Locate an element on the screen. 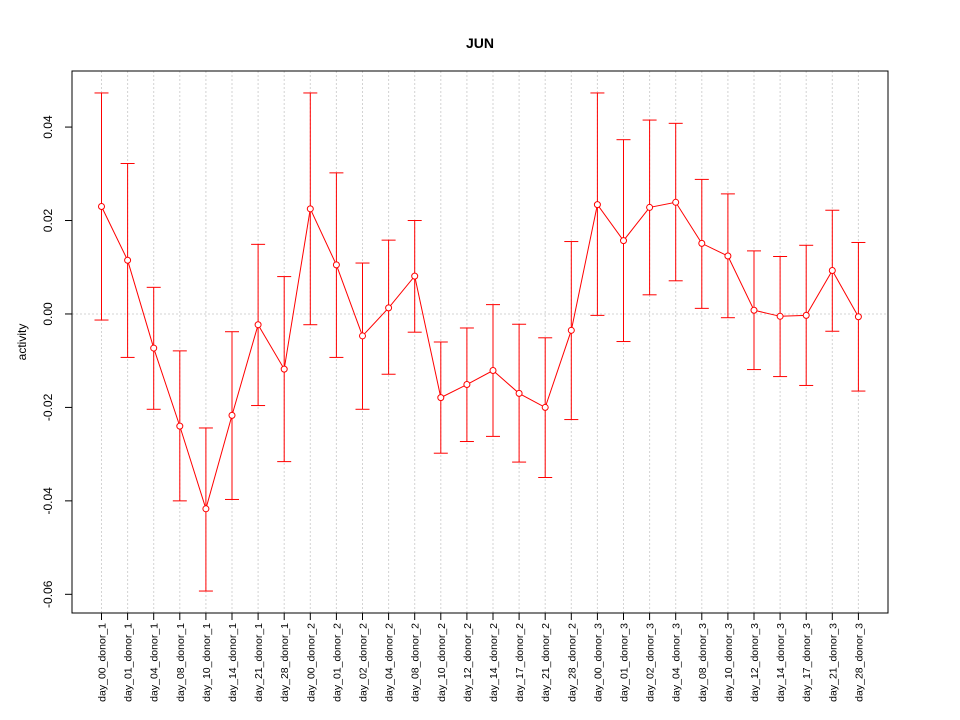  x-tick-label: day_17_donor_2 is located at coordinates (520, 662).